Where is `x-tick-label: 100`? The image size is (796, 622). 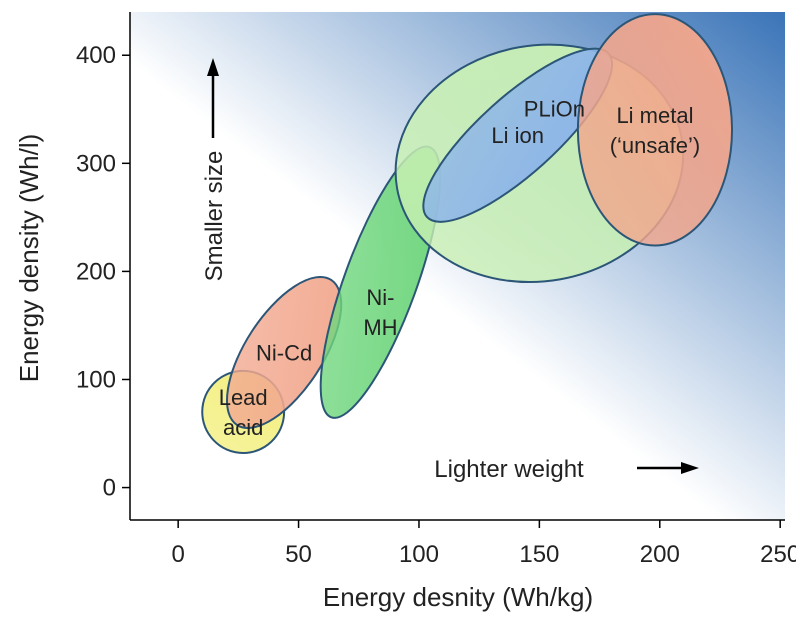
x-tick-label: 100 is located at coordinates (419, 554).